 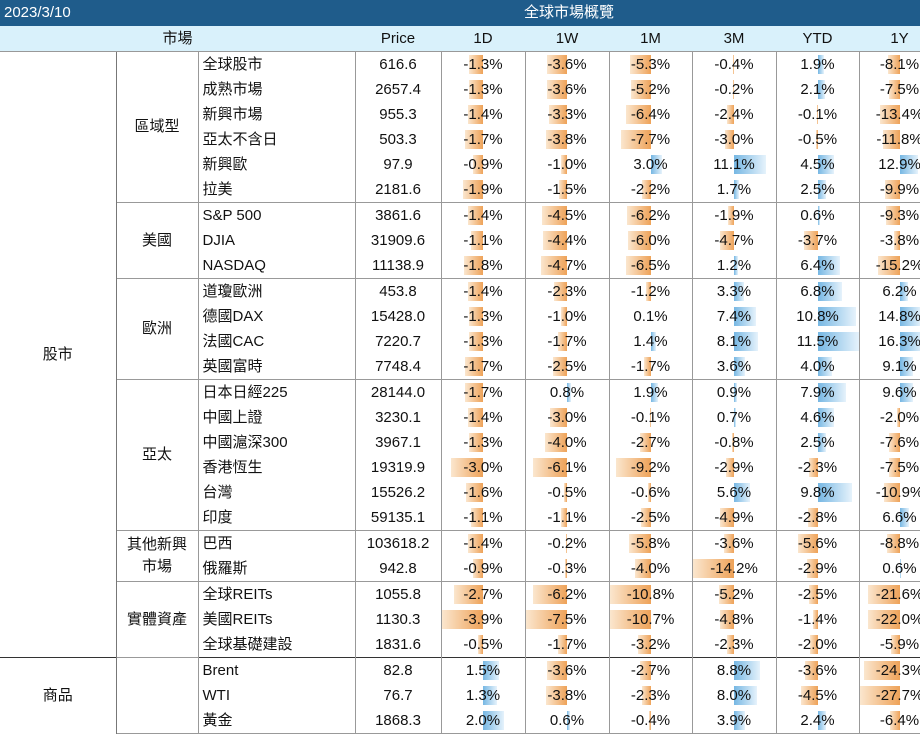 I want to click on table-row: 成熟市場 2657.4 -1.3% -3.6% -5.2% -0.2% 2.1% -7.5%, so click(x=460, y=89).